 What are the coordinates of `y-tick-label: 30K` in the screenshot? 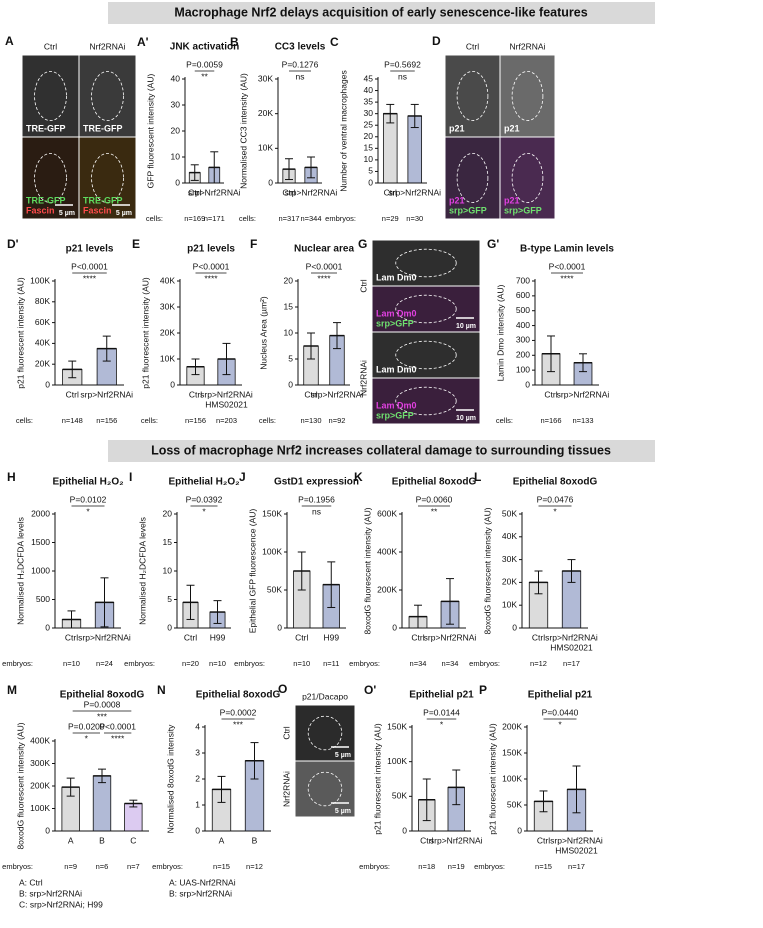 It's located at (265, 78).